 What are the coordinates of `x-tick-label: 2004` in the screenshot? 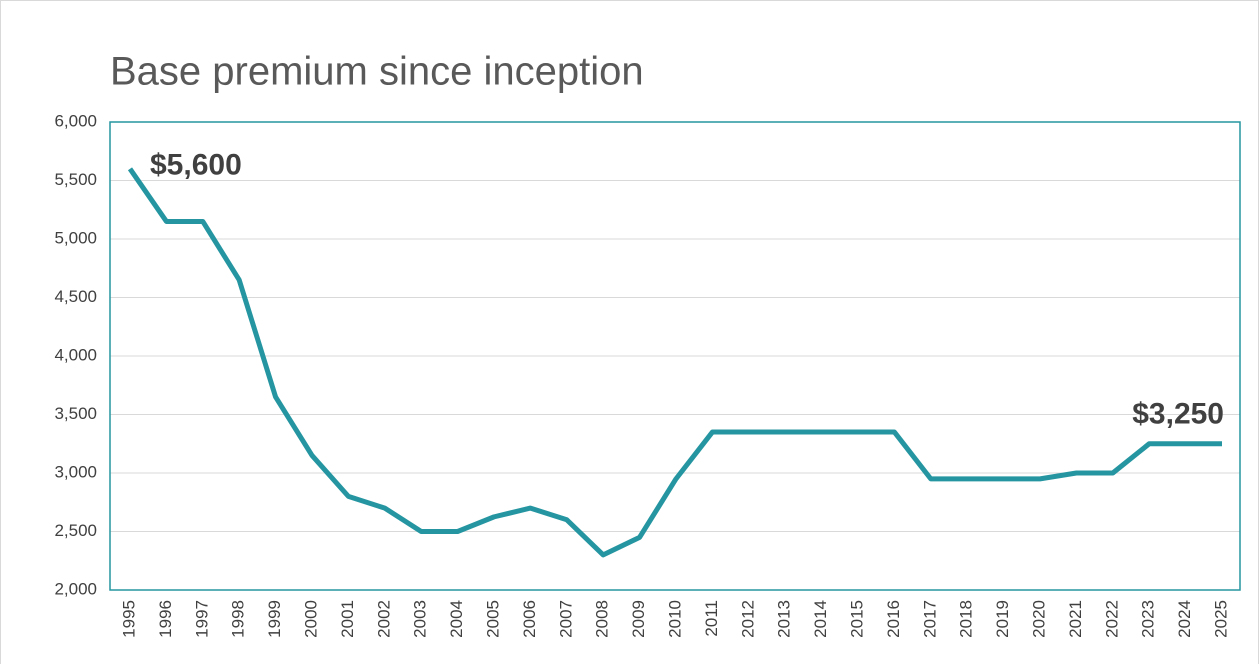 It's located at (456, 619).